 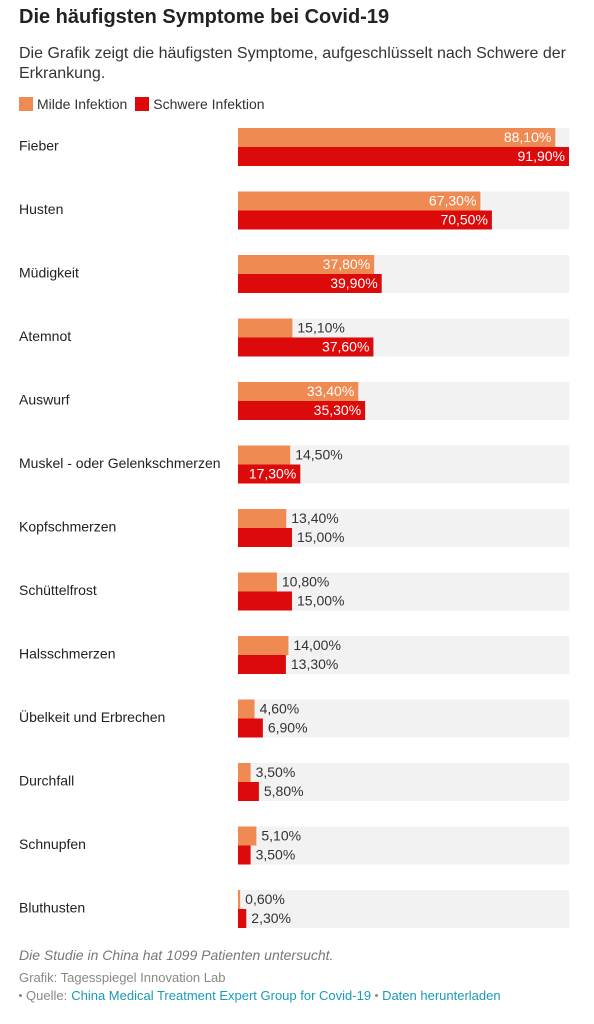 What do you see at coordinates (204, 17) in the screenshot?
I see `chart-title: Die häufigsten Symptome bei Covid-19` at bounding box center [204, 17].